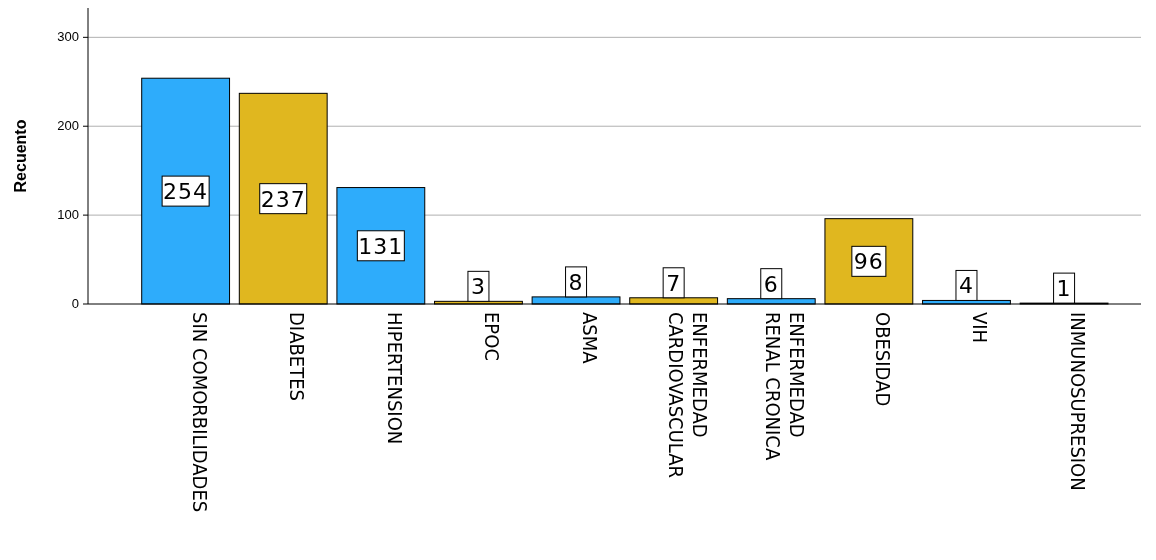 Image resolution: width=1156 pixels, height=560 pixels. What do you see at coordinates (868, 262) in the screenshot?
I see `data-label: 96` at bounding box center [868, 262].